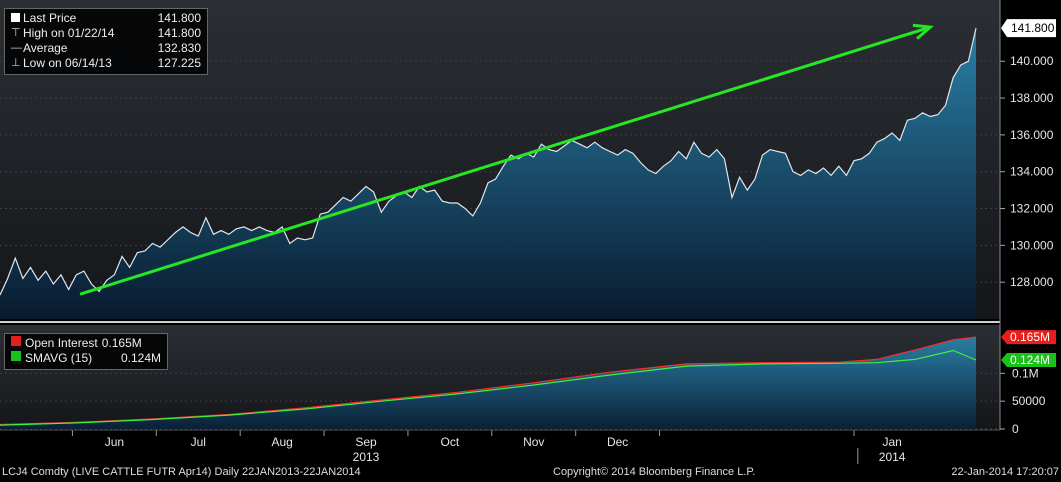 The image size is (1061, 482). What do you see at coordinates (366, 457) in the screenshot?
I see `x-year-label: 2013` at bounding box center [366, 457].